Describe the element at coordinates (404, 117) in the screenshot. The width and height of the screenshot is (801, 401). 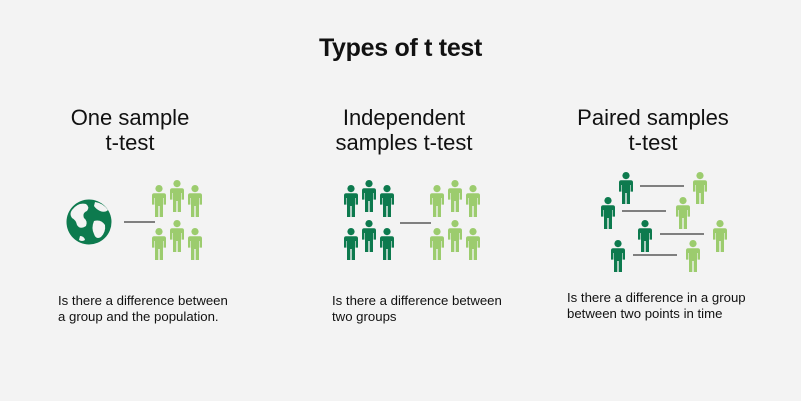
I see `independent-samples-title-line1: Independent` at that location.